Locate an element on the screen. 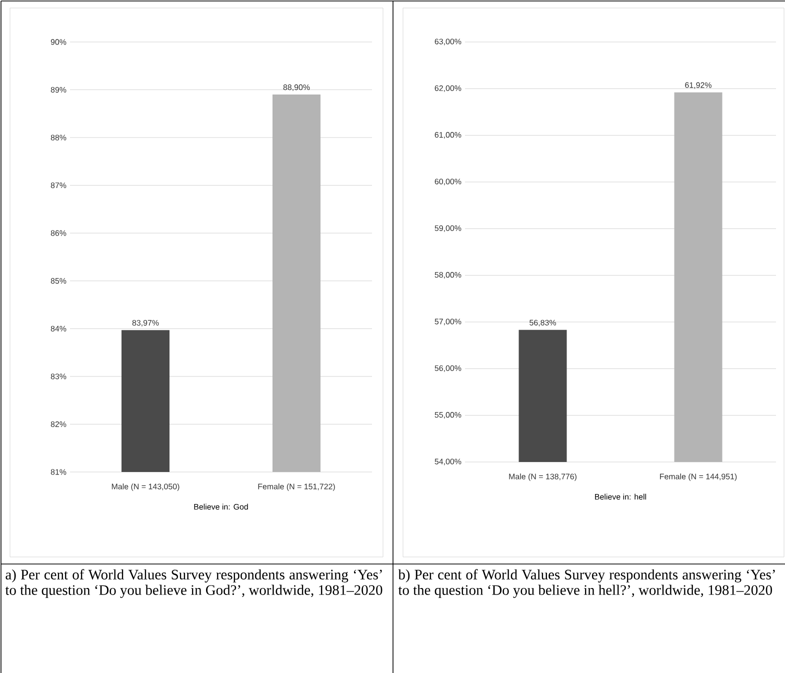  text: a) Per cent of World Values Survey respondents answering ‘Yes’ to the question ‘Do you believe in God?’, worldwide, 1981–2020 is located at coordinates (193, 583).